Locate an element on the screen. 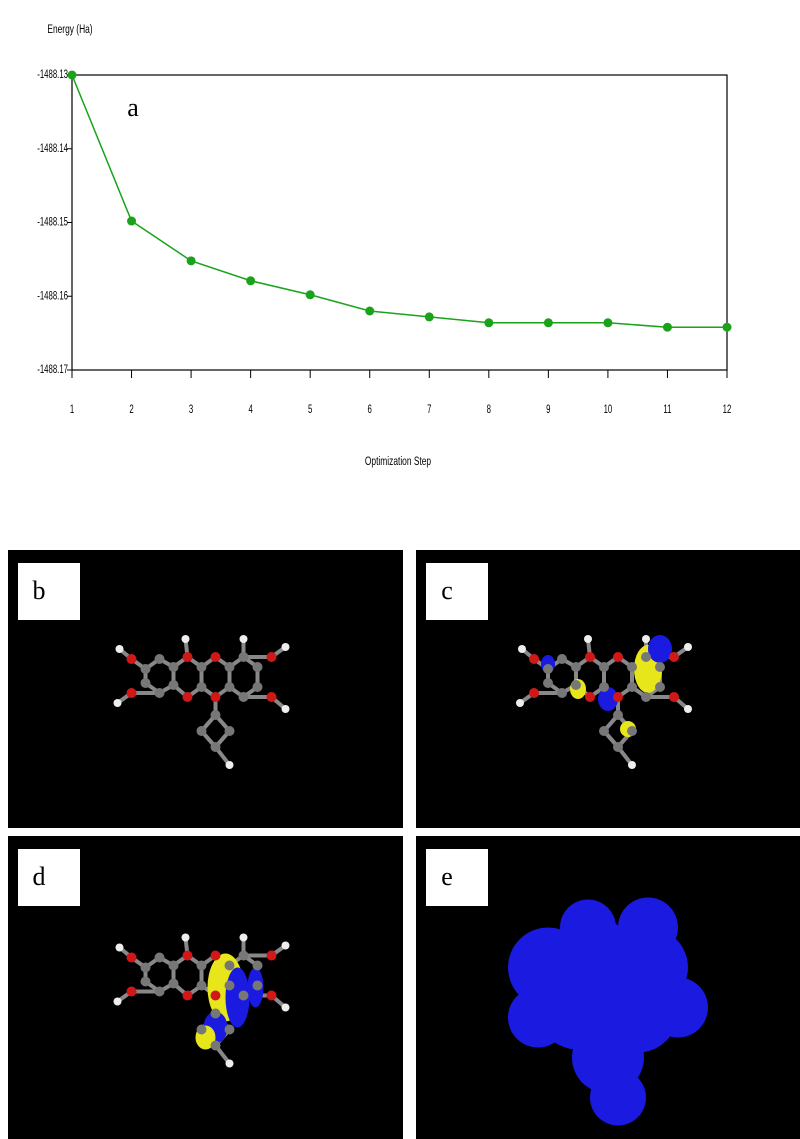 This screenshot has height=1139, width=800. x-tick-label: 8 is located at coordinates (489, 410).